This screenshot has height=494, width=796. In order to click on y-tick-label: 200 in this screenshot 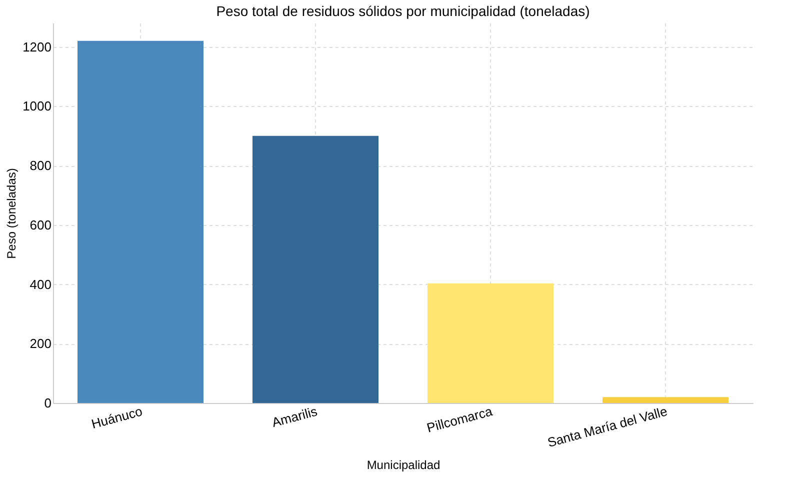, I will do `click(41, 344)`.